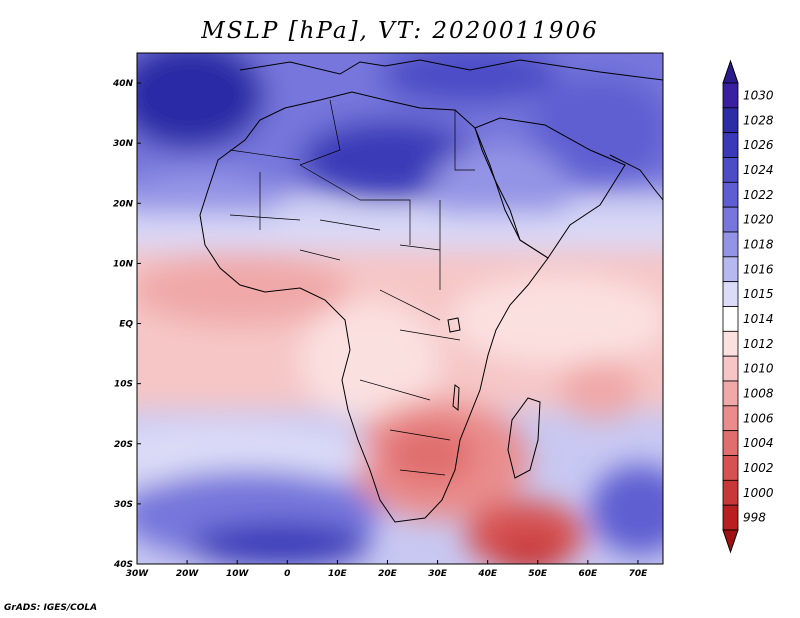  What do you see at coordinates (123, 565) in the screenshot?
I see `y-tick-label: 40S` at bounding box center [123, 565].